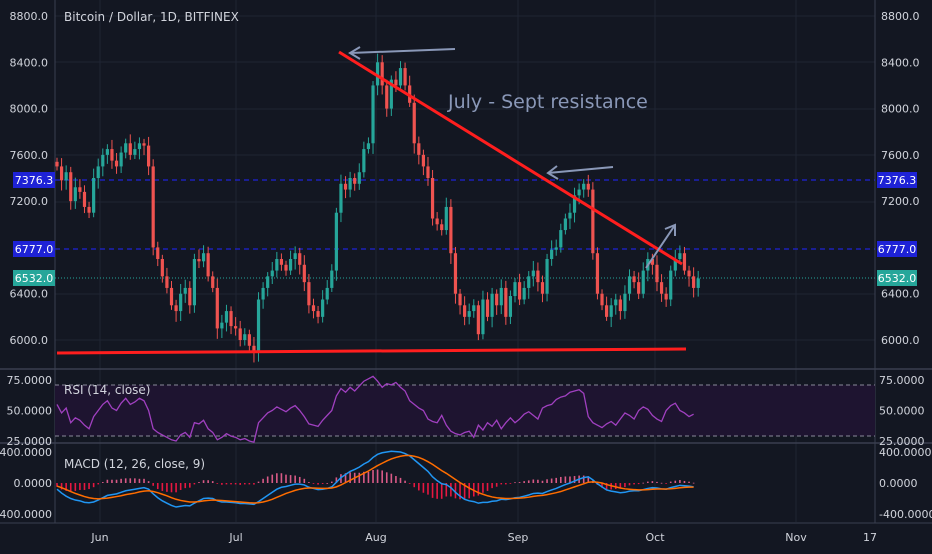  I want to click on support-trendline, so click(371, 351).